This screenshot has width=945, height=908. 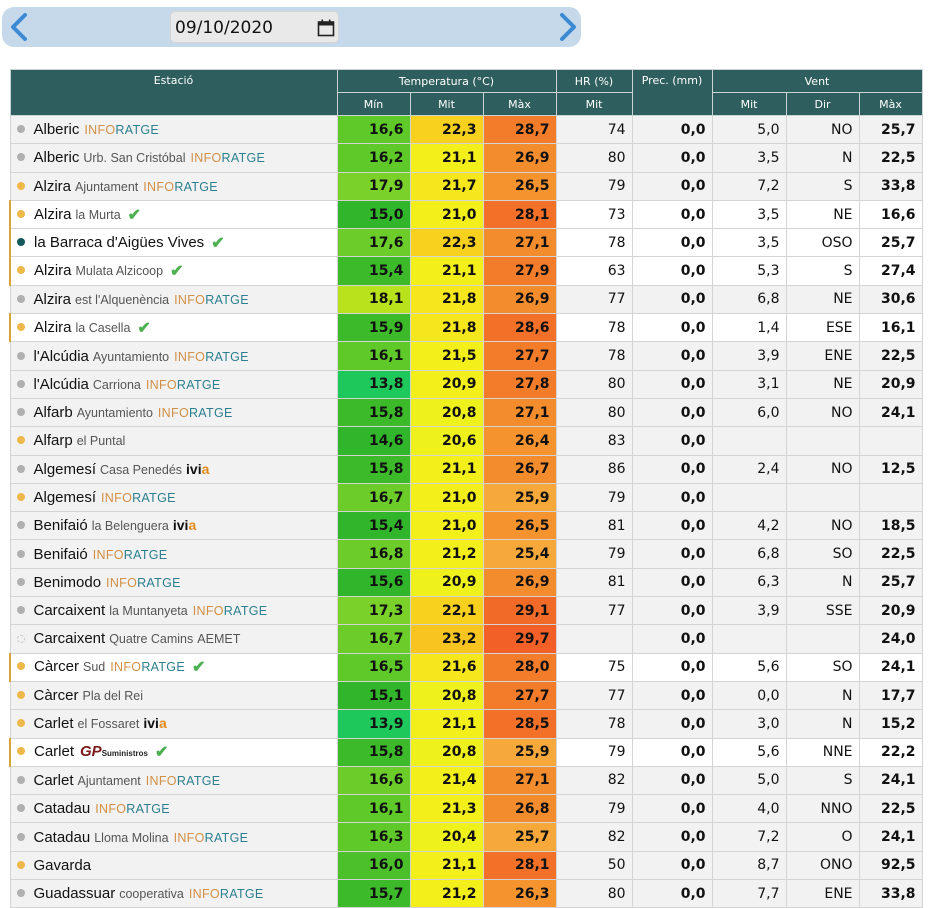 What do you see at coordinates (466, 497) in the screenshot?
I see `table-row: Algemesí INFORATGE 16,7 21,0 25,9 79 0,0` at bounding box center [466, 497].